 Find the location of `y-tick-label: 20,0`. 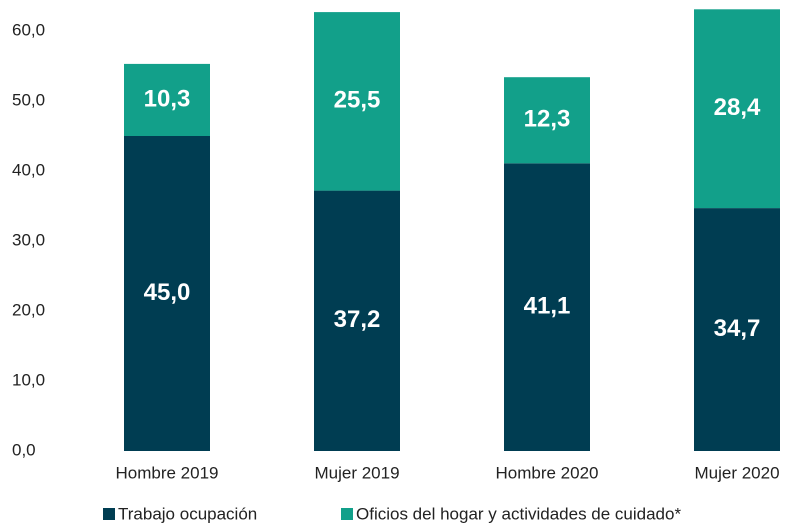

y-tick-label: 20,0 is located at coordinates (28, 309).